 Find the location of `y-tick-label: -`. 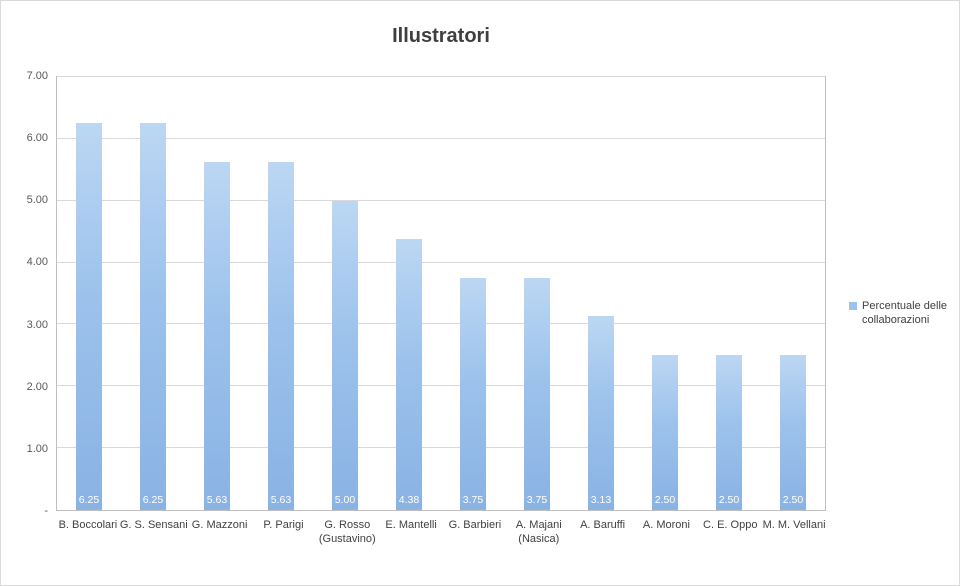

y-tick-label: - is located at coordinates (46, 511).